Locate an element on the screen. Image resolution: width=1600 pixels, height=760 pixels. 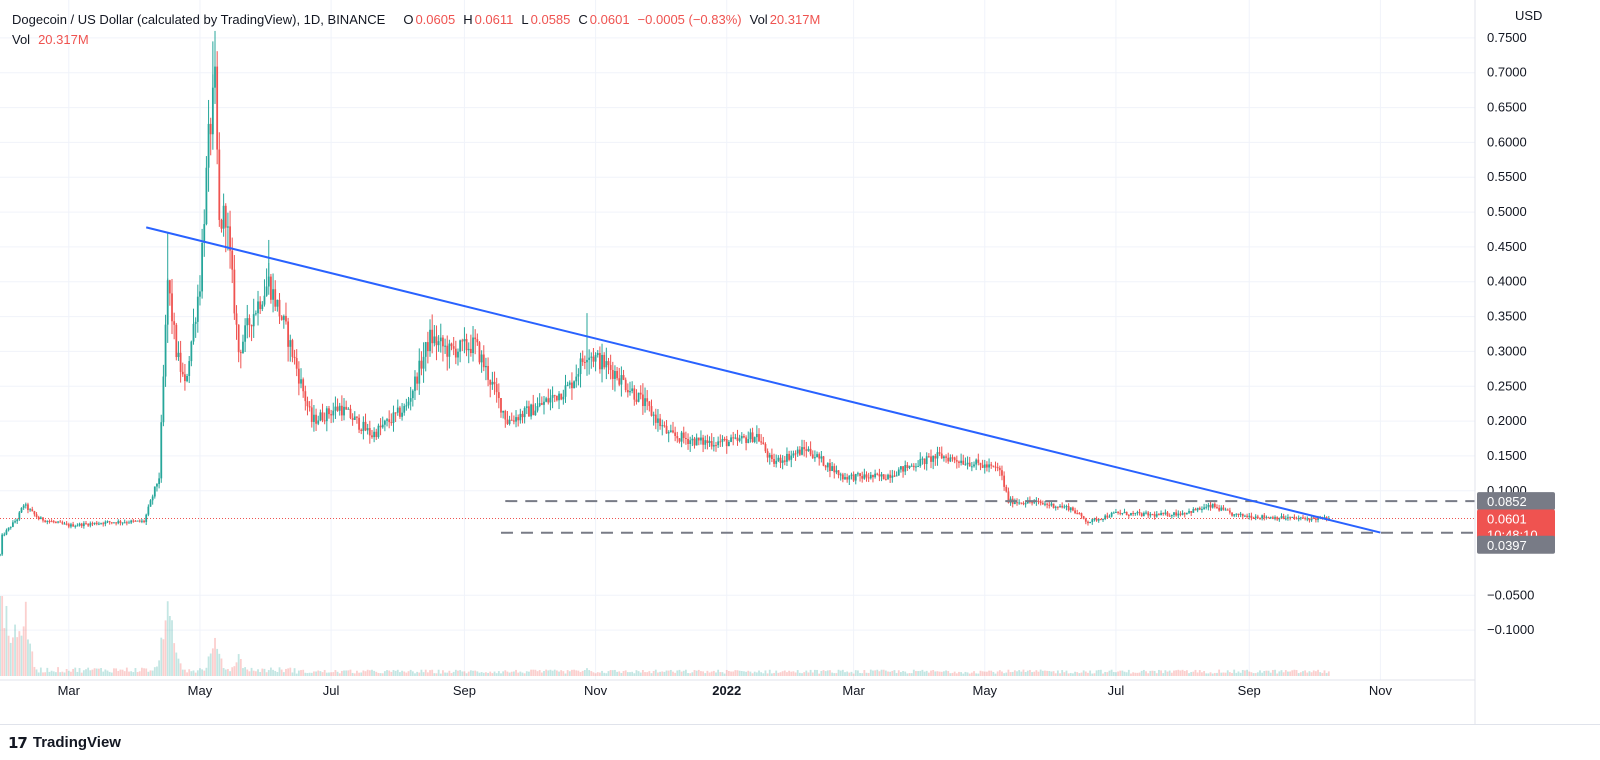
currency-label: USD is located at coordinates (1529, 15).